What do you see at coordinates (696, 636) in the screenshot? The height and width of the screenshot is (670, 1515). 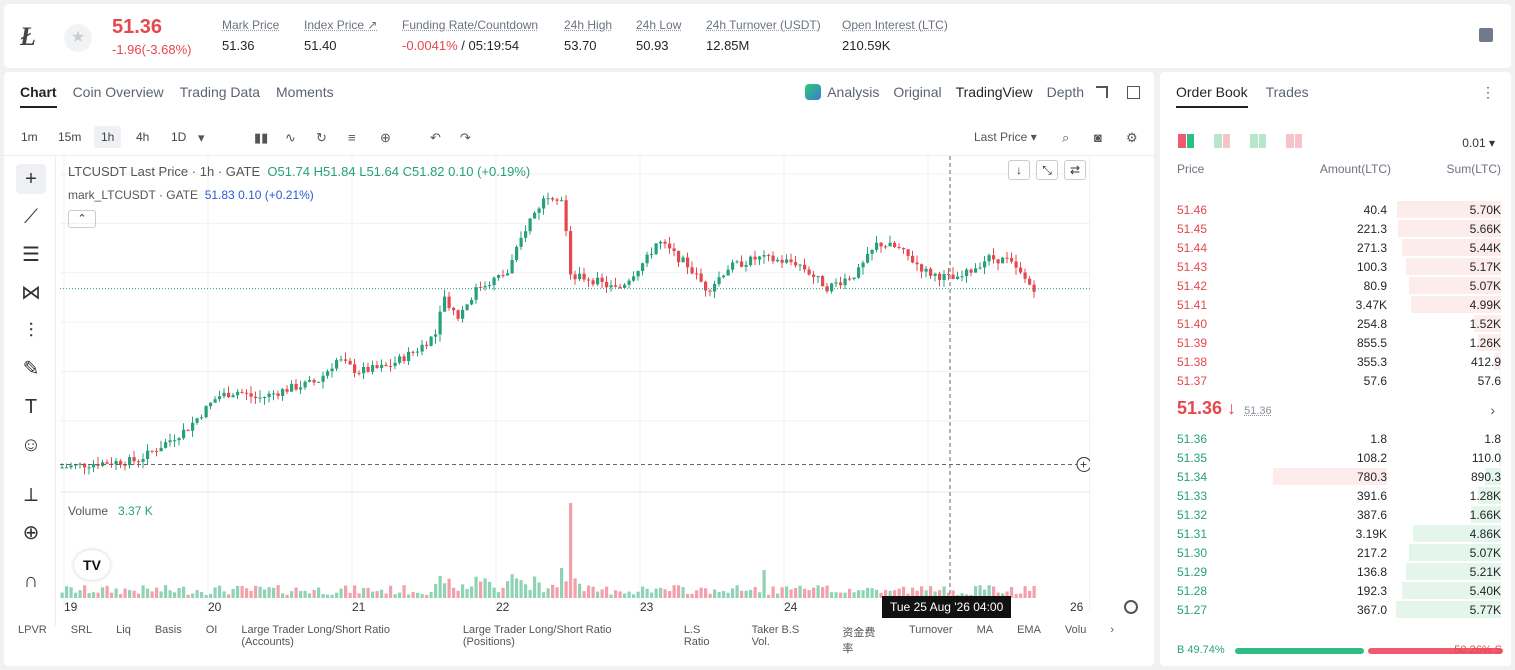 I see `indicator-item: L.S Ratio` at bounding box center [696, 636].